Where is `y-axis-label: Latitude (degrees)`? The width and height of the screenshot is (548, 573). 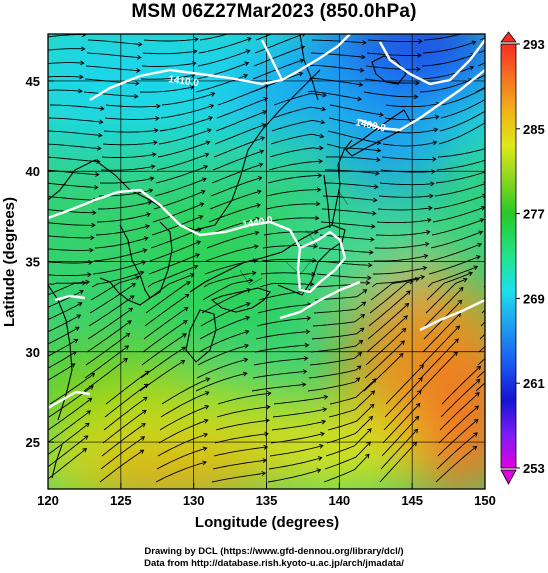 y-axis-label: Latitude (degrees) is located at coordinates (9, 262).